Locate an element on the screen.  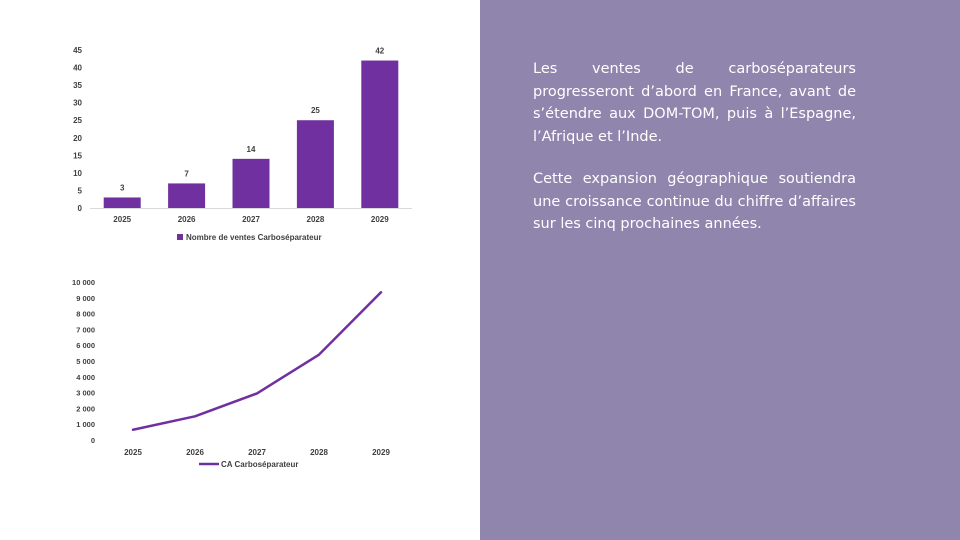
bar-y-tick-label: 25 is located at coordinates (77, 120).